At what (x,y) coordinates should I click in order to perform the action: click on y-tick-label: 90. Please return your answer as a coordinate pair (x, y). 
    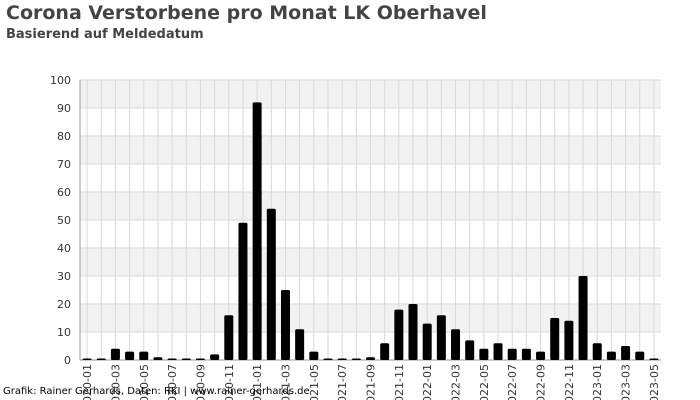
    Looking at the image, I should click on (64, 108).